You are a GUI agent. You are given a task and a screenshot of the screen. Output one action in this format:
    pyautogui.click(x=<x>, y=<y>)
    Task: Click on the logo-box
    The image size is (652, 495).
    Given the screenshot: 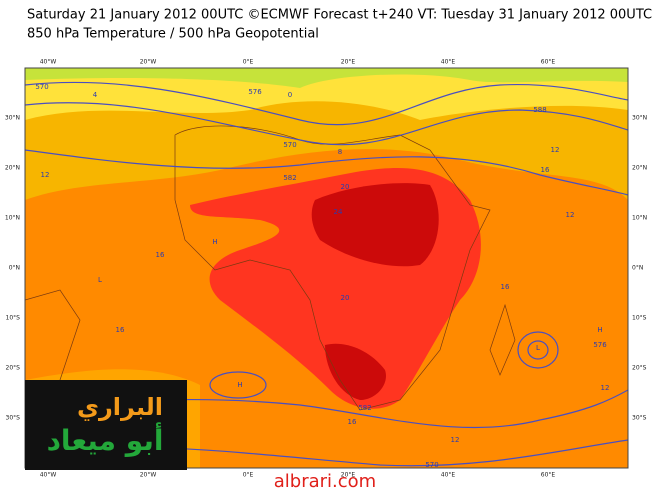 What is the action you would take?
    pyautogui.click(x=106, y=425)
    